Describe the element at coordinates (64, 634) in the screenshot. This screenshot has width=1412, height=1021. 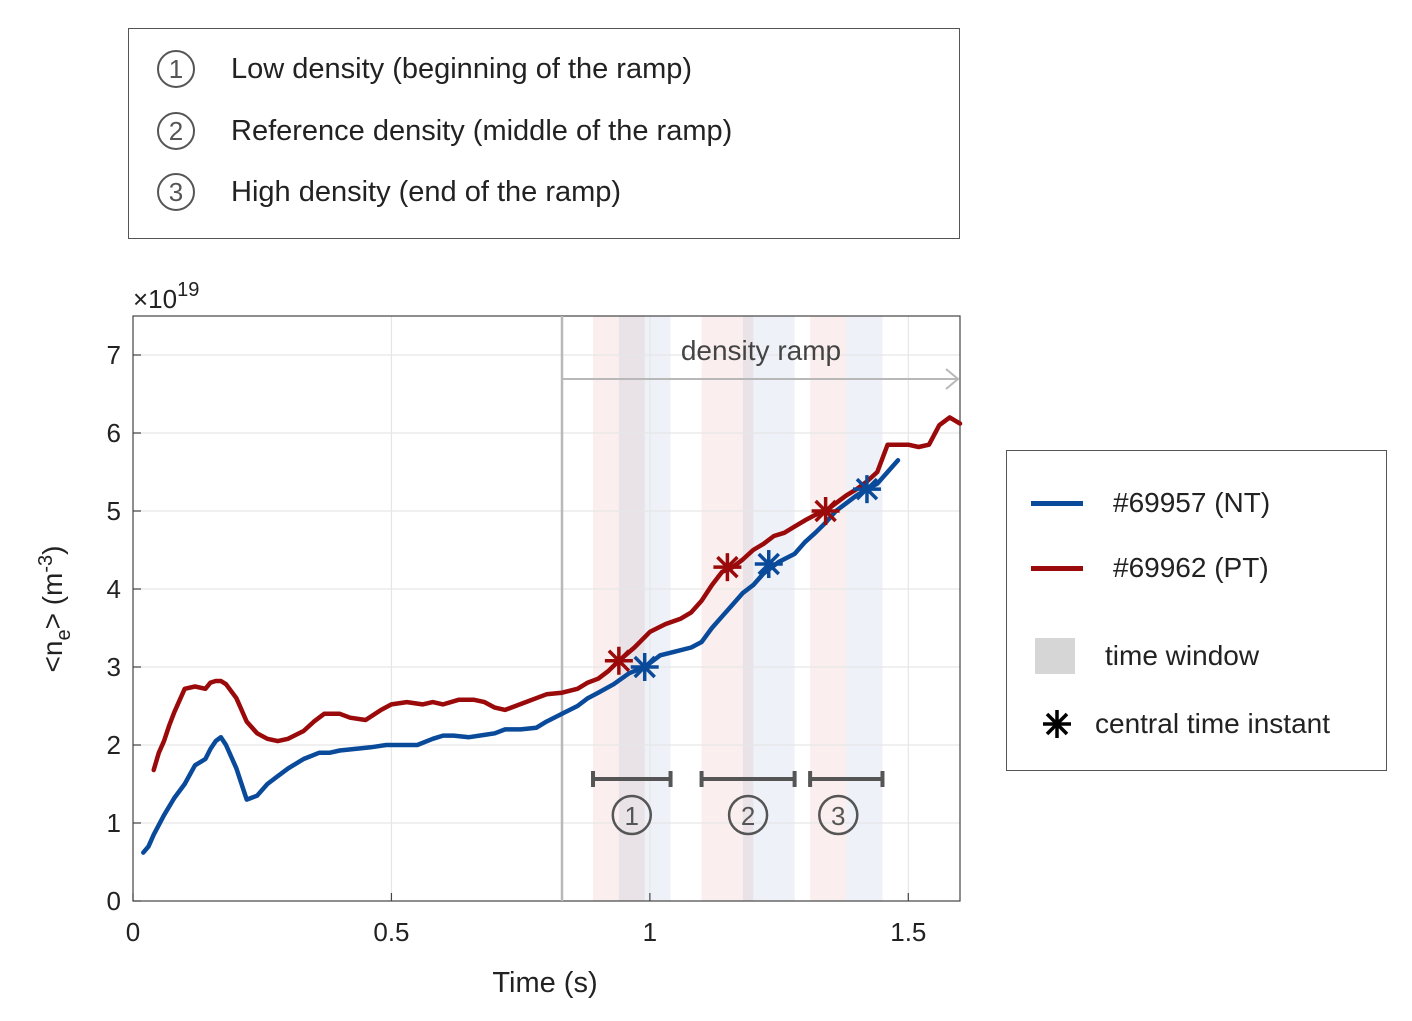
I see `y-label-sub: e` at that location.